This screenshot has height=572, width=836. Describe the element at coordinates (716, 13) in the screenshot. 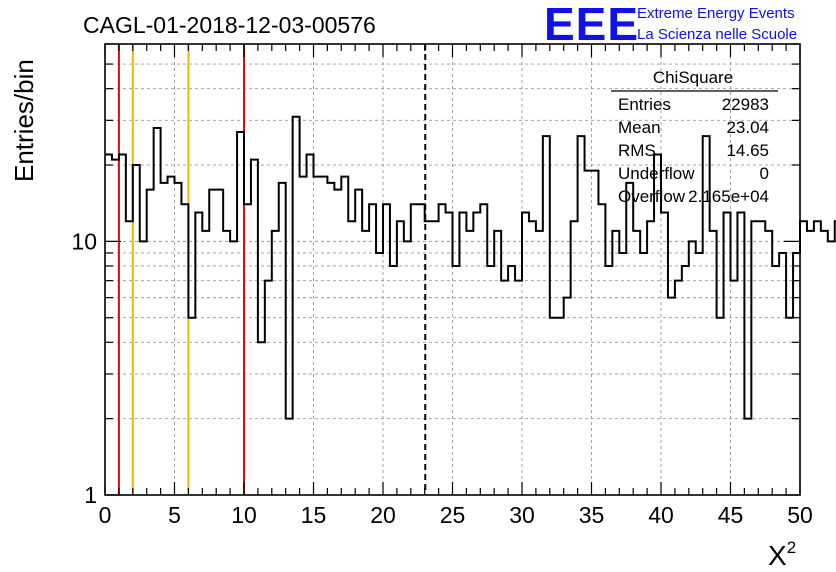

I see `logo-line-1: Extreme Energy Events` at that location.